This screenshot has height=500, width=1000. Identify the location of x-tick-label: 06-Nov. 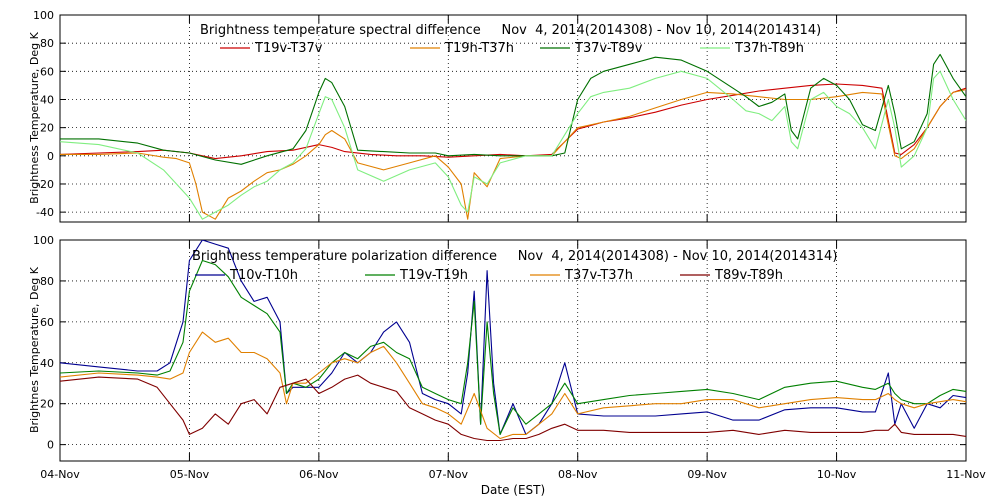
(319, 474).